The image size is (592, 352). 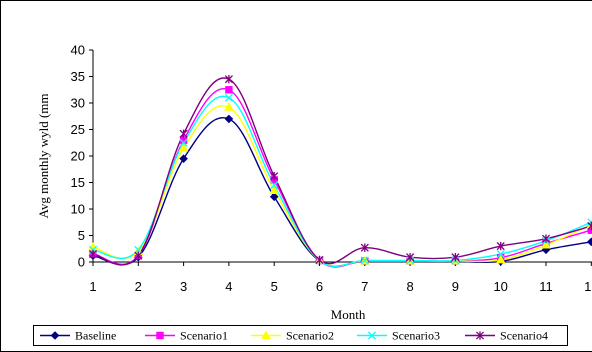 I want to click on x-tick-label: 1, so click(x=92, y=286).